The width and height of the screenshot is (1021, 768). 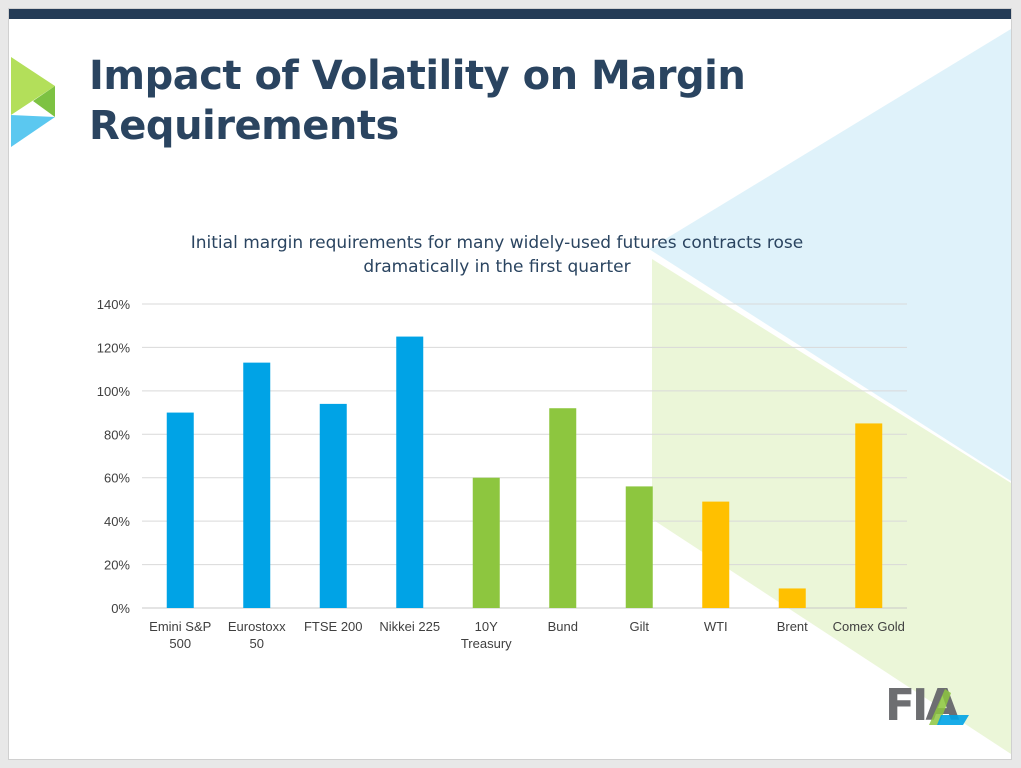 I want to click on x-tick-label: Nikkei 225, so click(x=409, y=626).